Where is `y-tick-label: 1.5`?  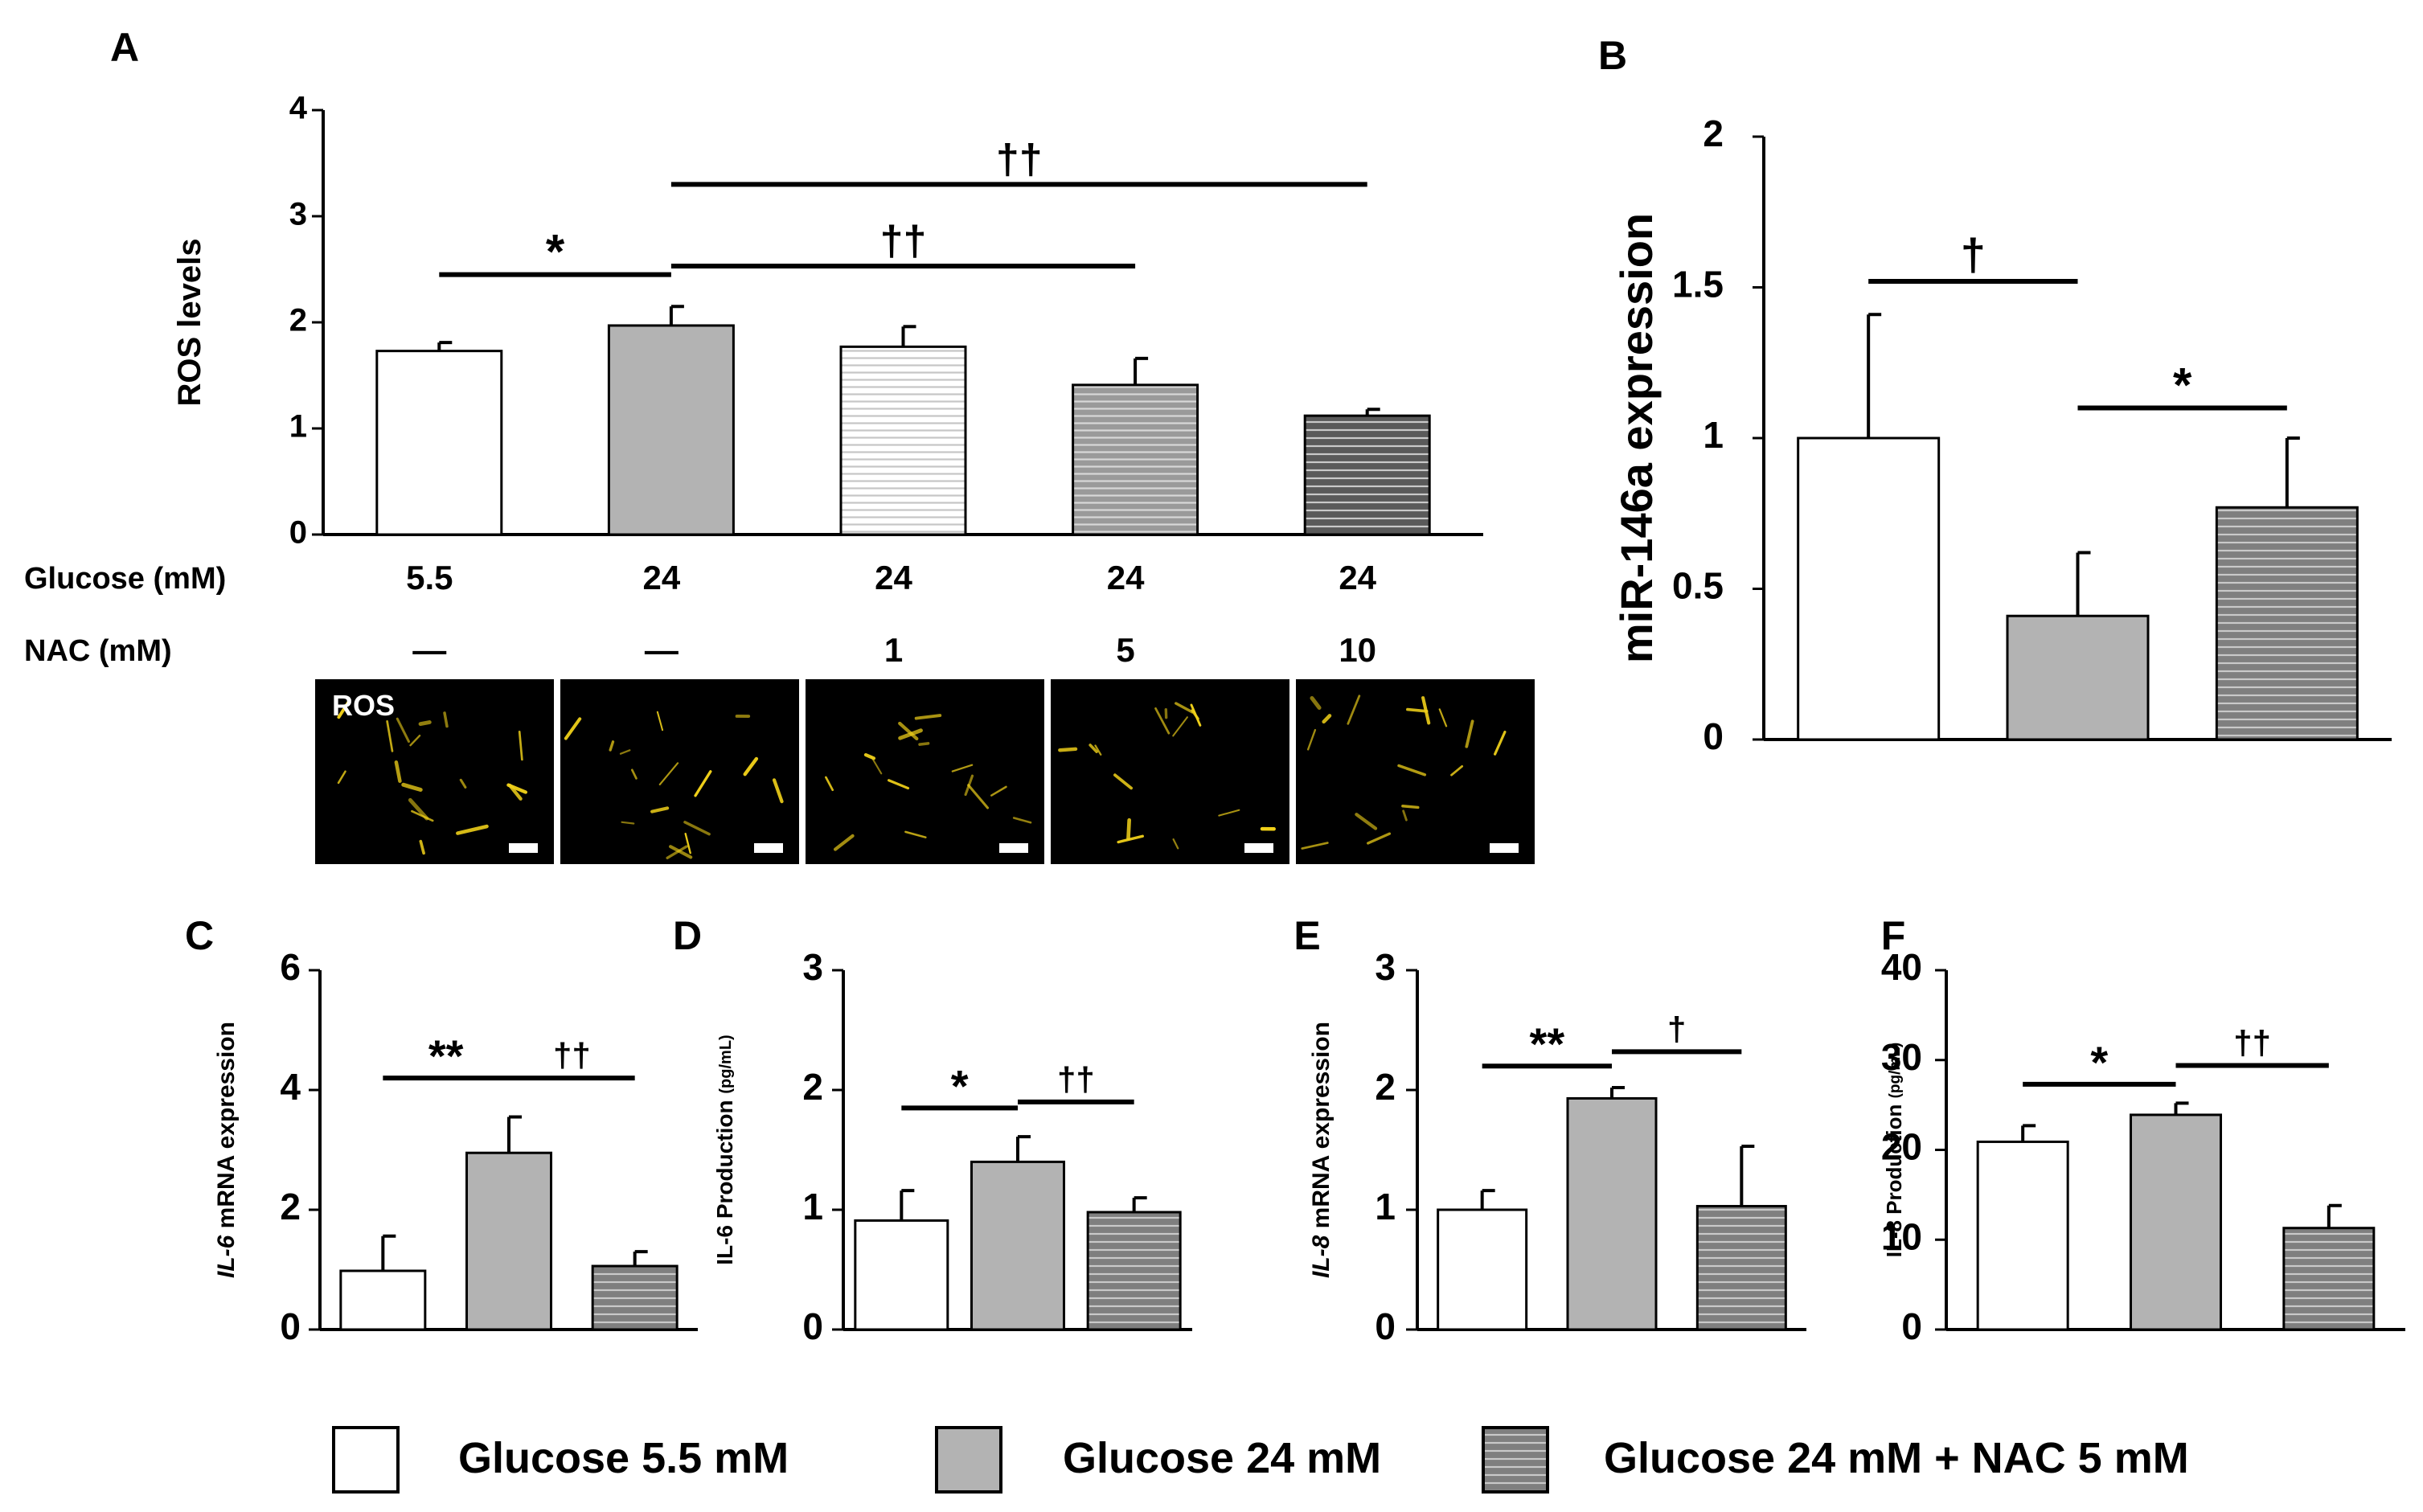
y-tick-label: 1.5 is located at coordinates (1698, 284).